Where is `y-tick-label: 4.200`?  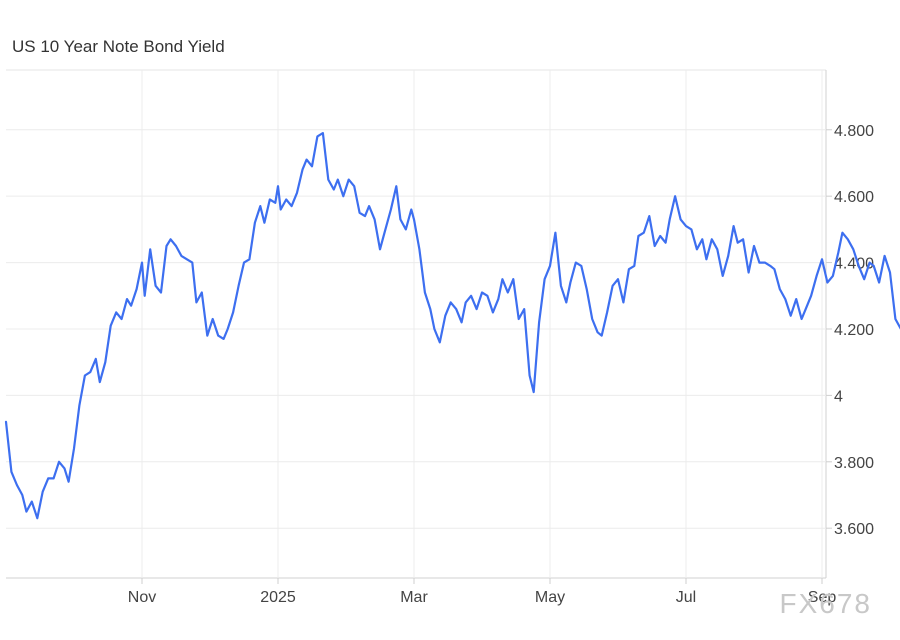 y-tick-label: 4.200 is located at coordinates (854, 330).